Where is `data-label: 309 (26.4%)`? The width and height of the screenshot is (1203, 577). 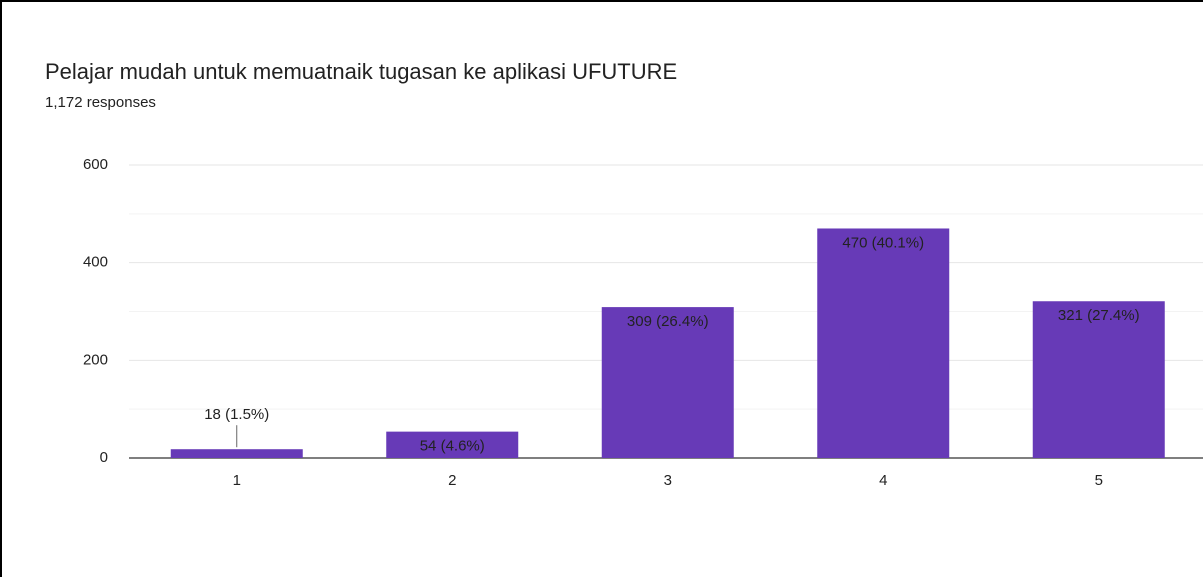 data-label: 309 (26.4%) is located at coordinates (668, 321).